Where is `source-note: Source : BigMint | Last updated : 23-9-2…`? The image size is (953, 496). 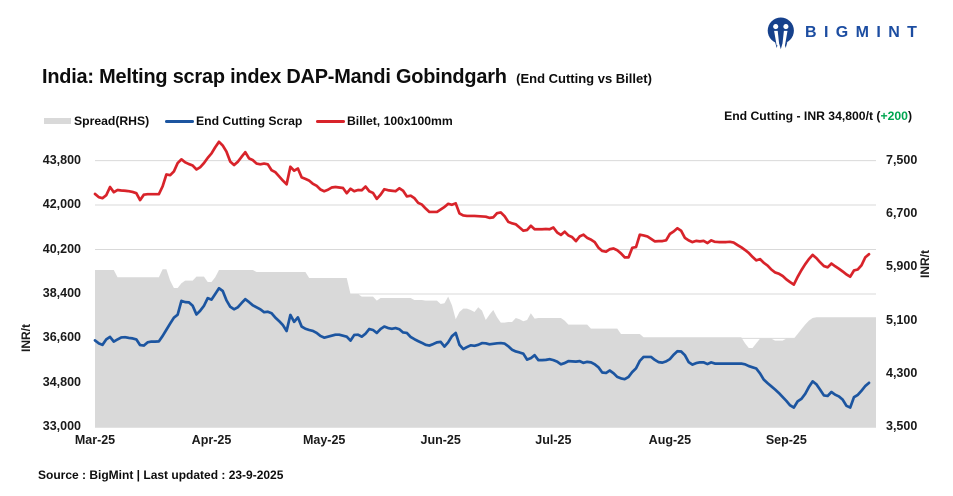
source-note: Source : BigMint | Last updated : 23-9-2… is located at coordinates (161, 474).